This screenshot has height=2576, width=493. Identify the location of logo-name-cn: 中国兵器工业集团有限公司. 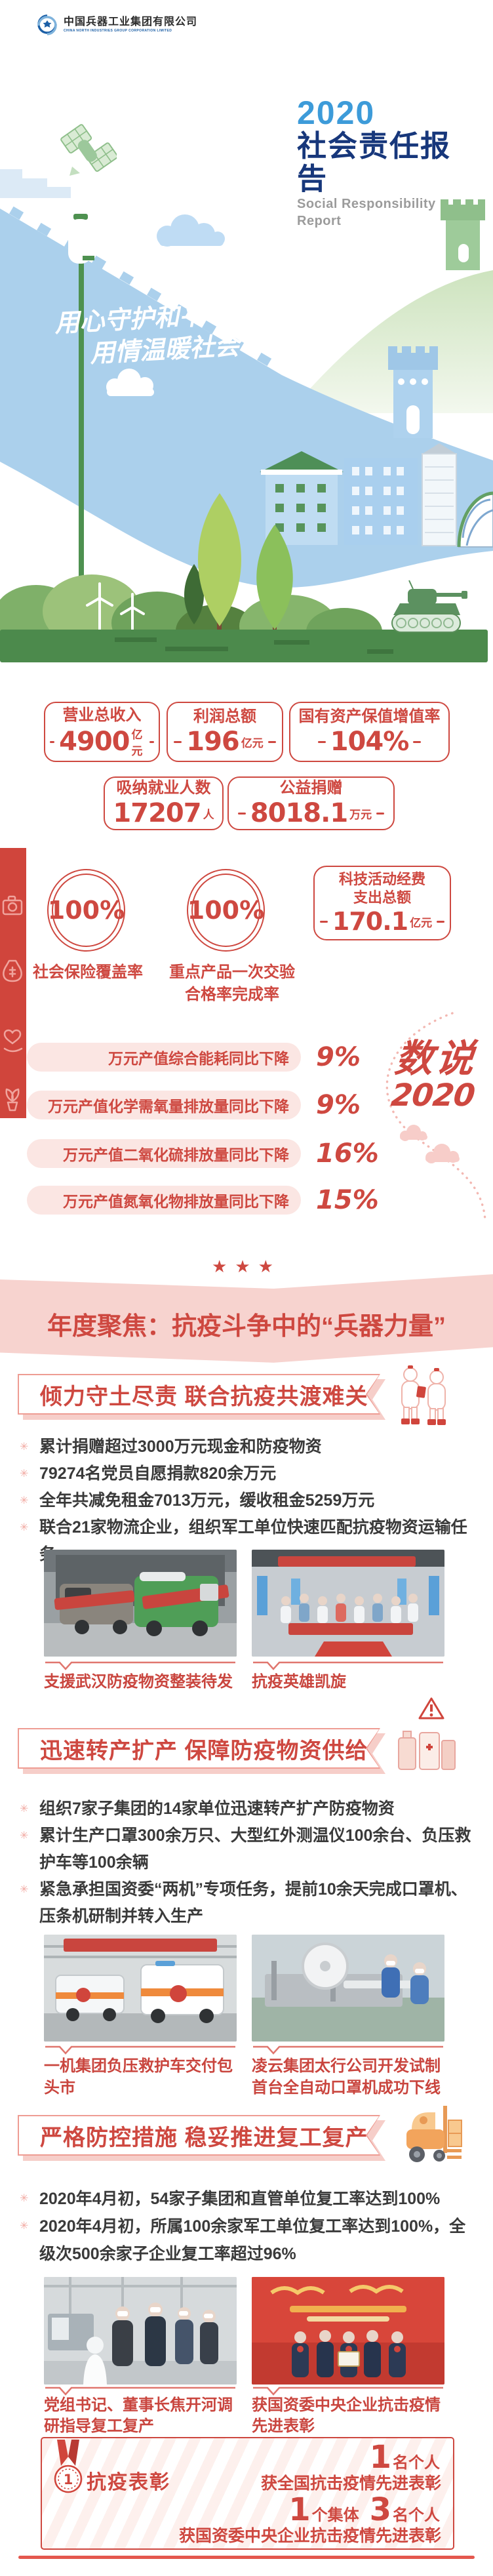
(131, 22).